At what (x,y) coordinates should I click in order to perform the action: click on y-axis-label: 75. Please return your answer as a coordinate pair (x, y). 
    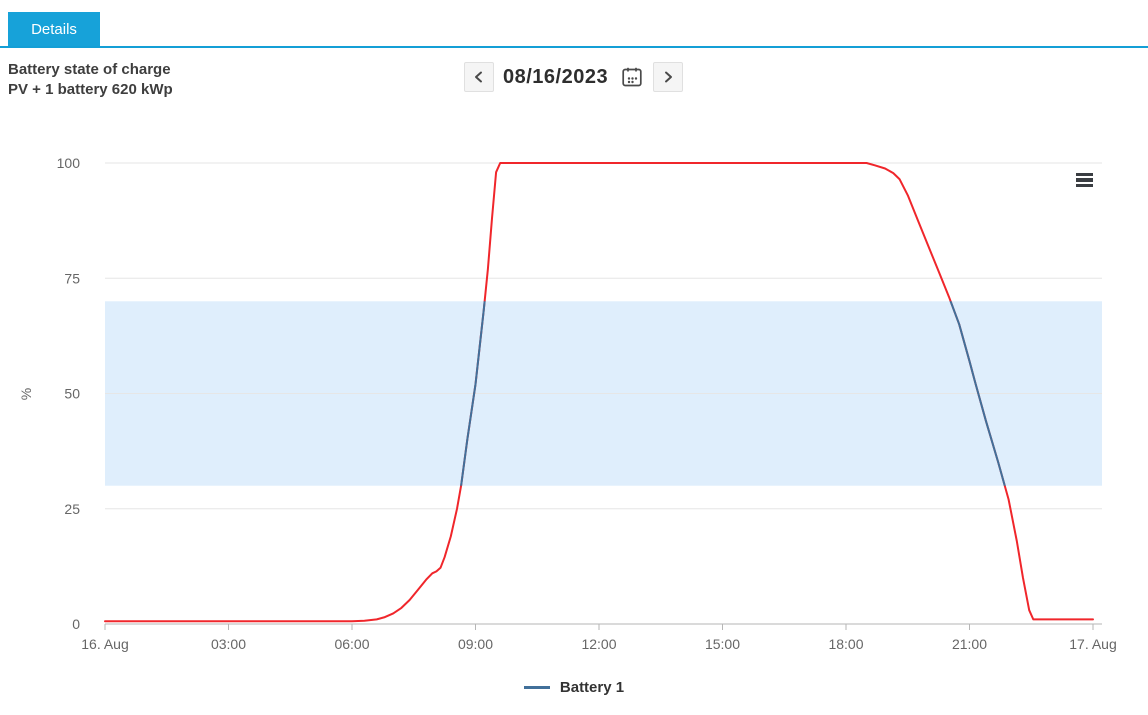
    Looking at the image, I should click on (72, 278).